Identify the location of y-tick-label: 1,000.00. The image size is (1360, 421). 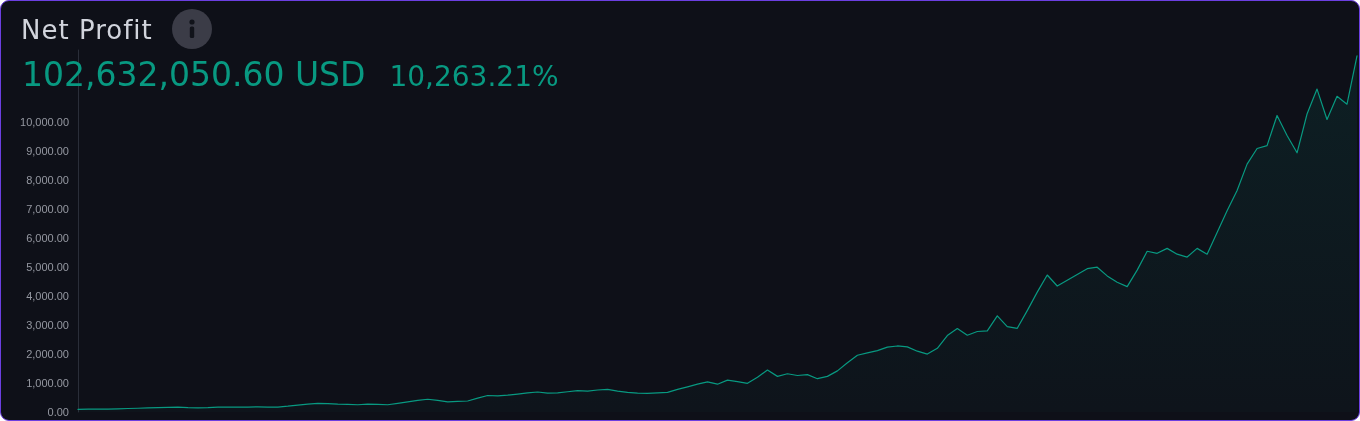
(47, 383).